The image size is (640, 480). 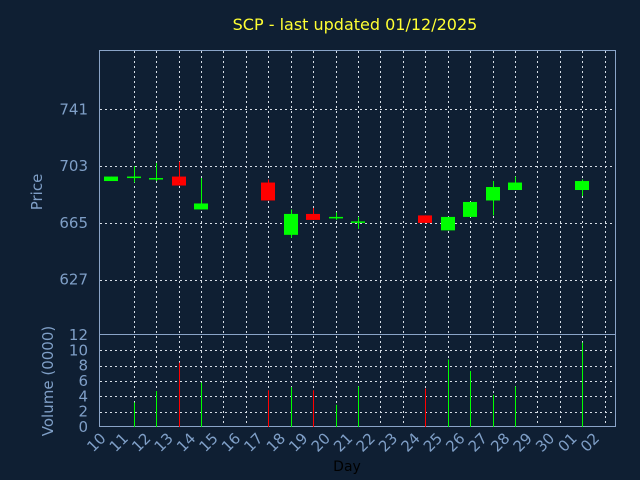 What do you see at coordinates (48, 381) in the screenshot?
I see `volume-axis-label: Volume (0000)` at bounding box center [48, 381].